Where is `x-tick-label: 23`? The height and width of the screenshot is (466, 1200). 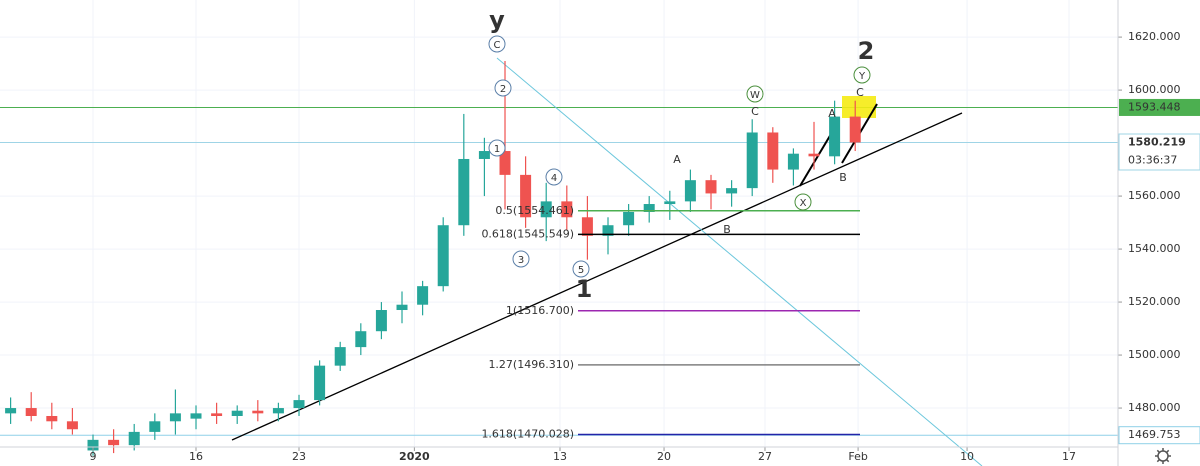 x-tick-label: 23 is located at coordinates (299, 456).